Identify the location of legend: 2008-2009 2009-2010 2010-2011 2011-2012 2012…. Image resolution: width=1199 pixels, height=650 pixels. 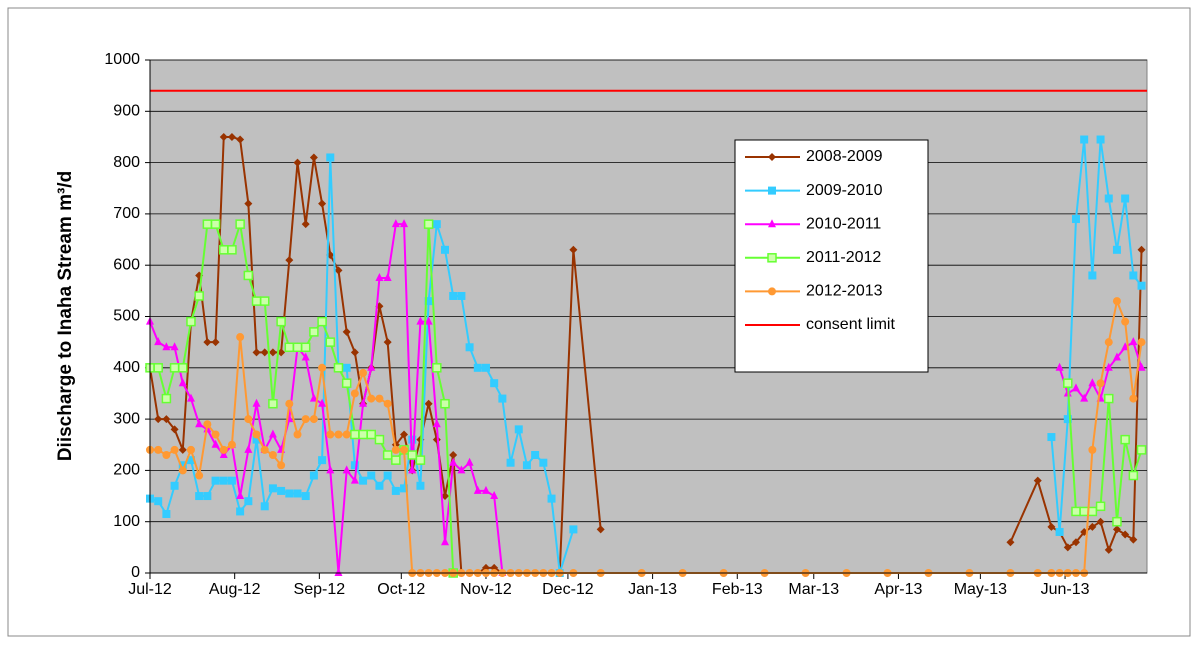
(831, 256).